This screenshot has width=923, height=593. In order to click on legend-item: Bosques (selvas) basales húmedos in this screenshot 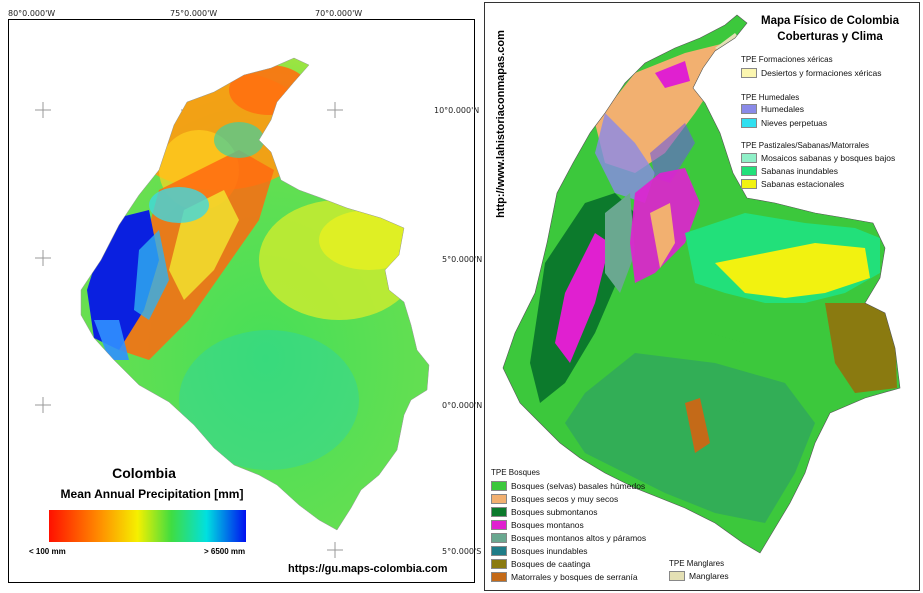, I will do `click(568, 486)`.